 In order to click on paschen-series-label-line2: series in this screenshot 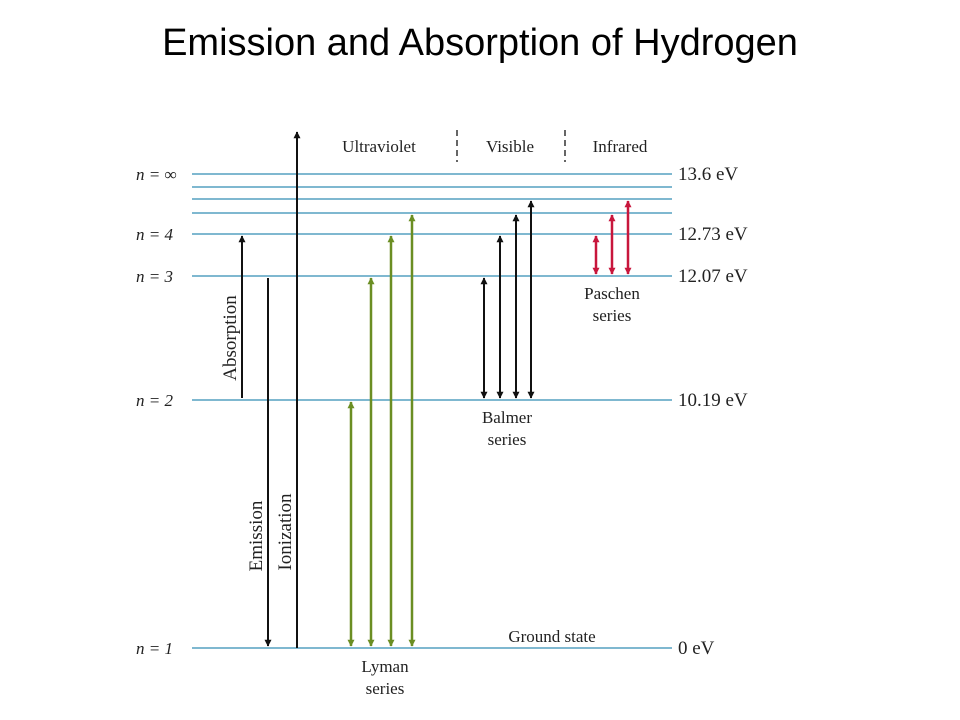, I will do `click(612, 315)`.